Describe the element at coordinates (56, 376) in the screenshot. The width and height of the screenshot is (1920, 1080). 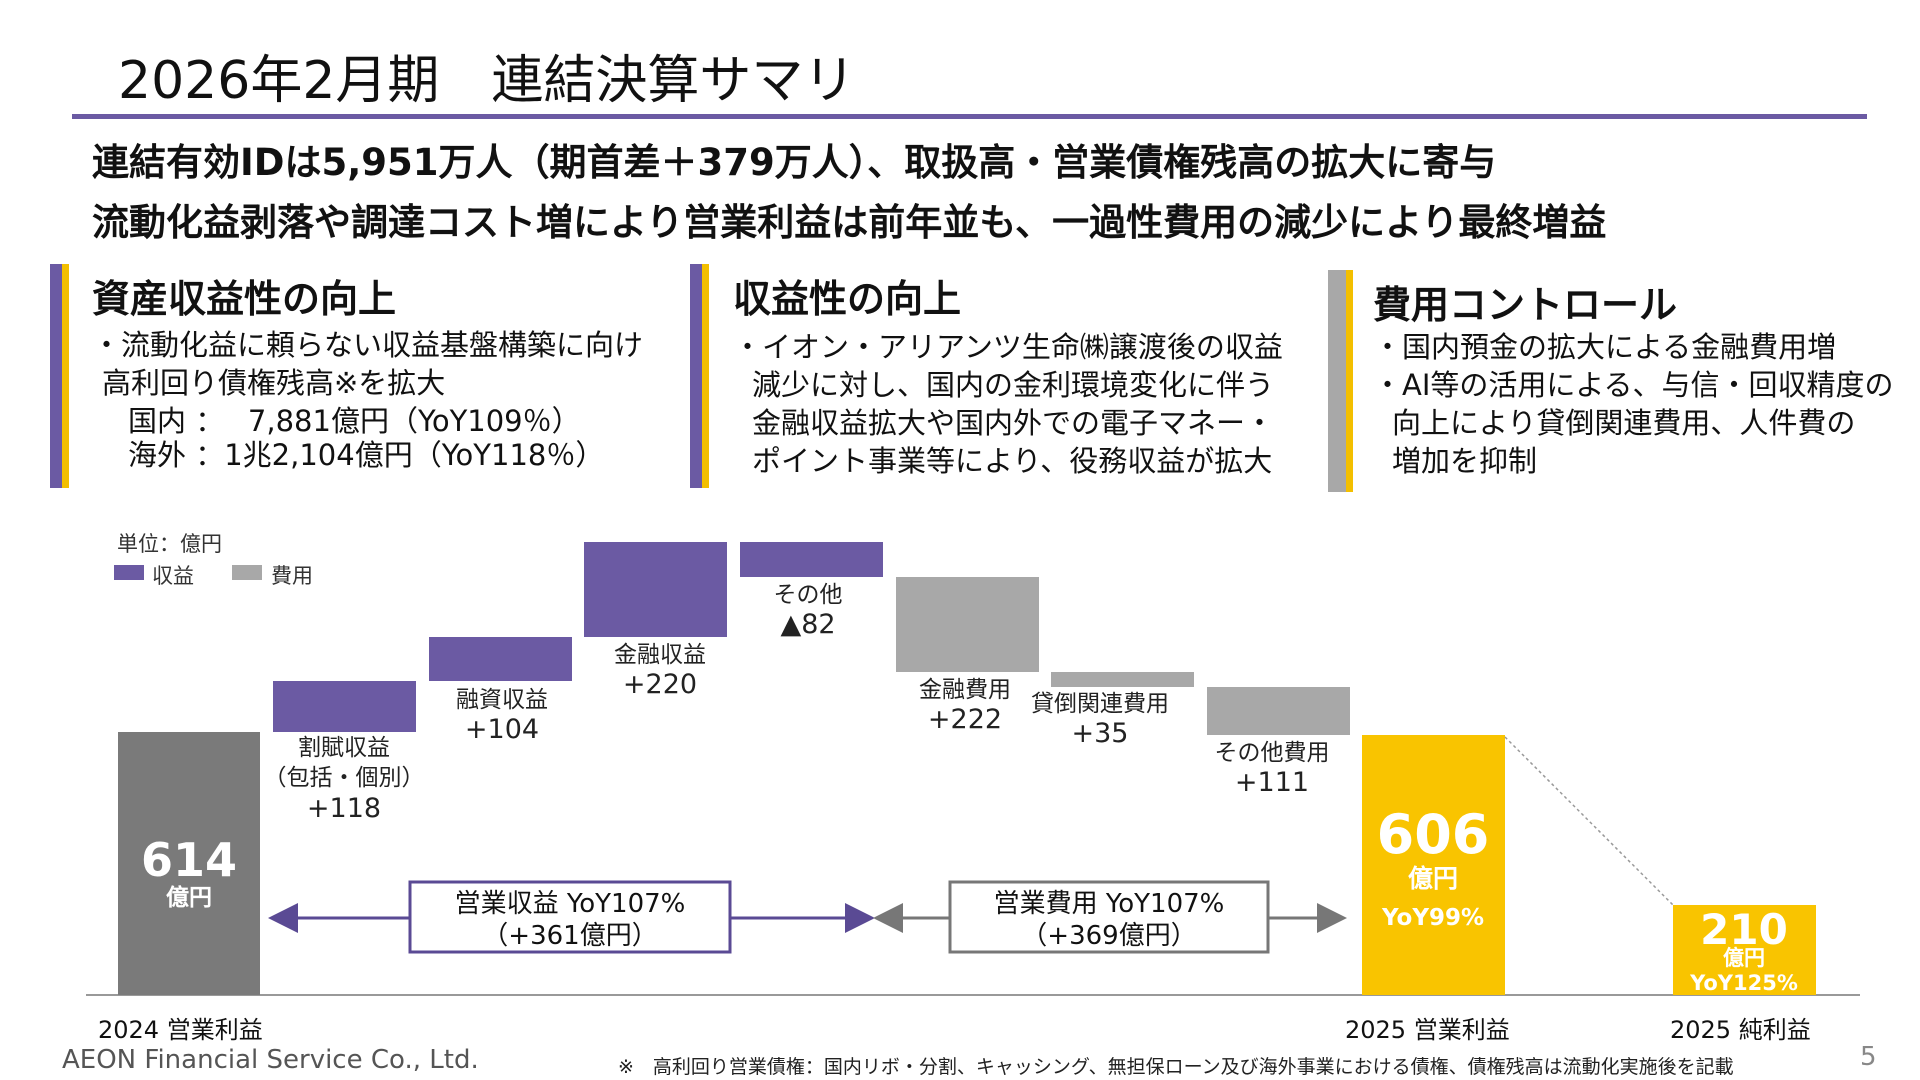
I see `panel-1-accent-bar` at that location.